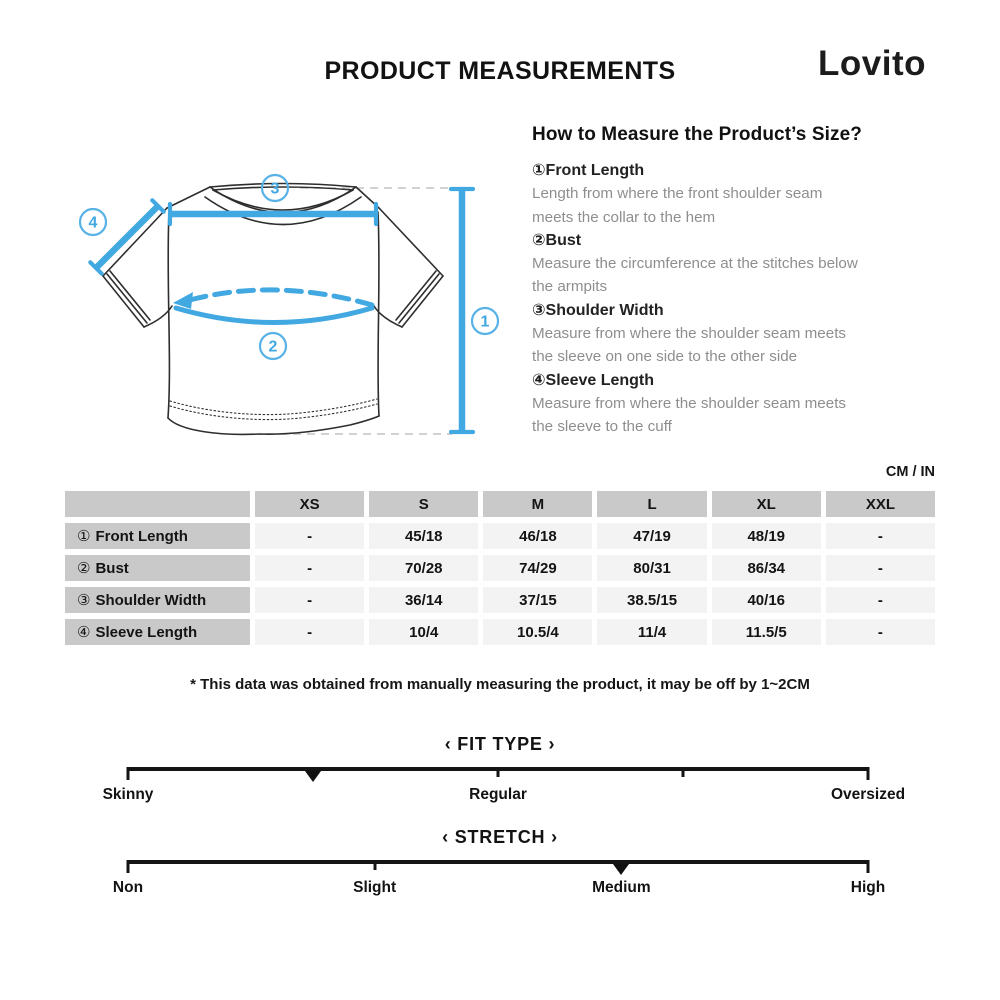 The height and width of the screenshot is (1000, 1000). I want to click on row-num: ④, so click(84, 632).